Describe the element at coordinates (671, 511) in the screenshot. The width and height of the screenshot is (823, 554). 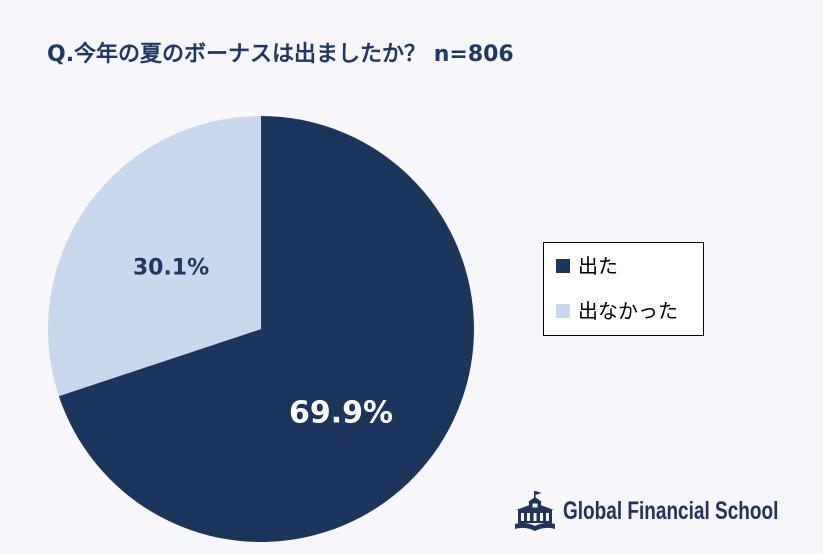
I see `logo-text: Global Financial School` at that location.